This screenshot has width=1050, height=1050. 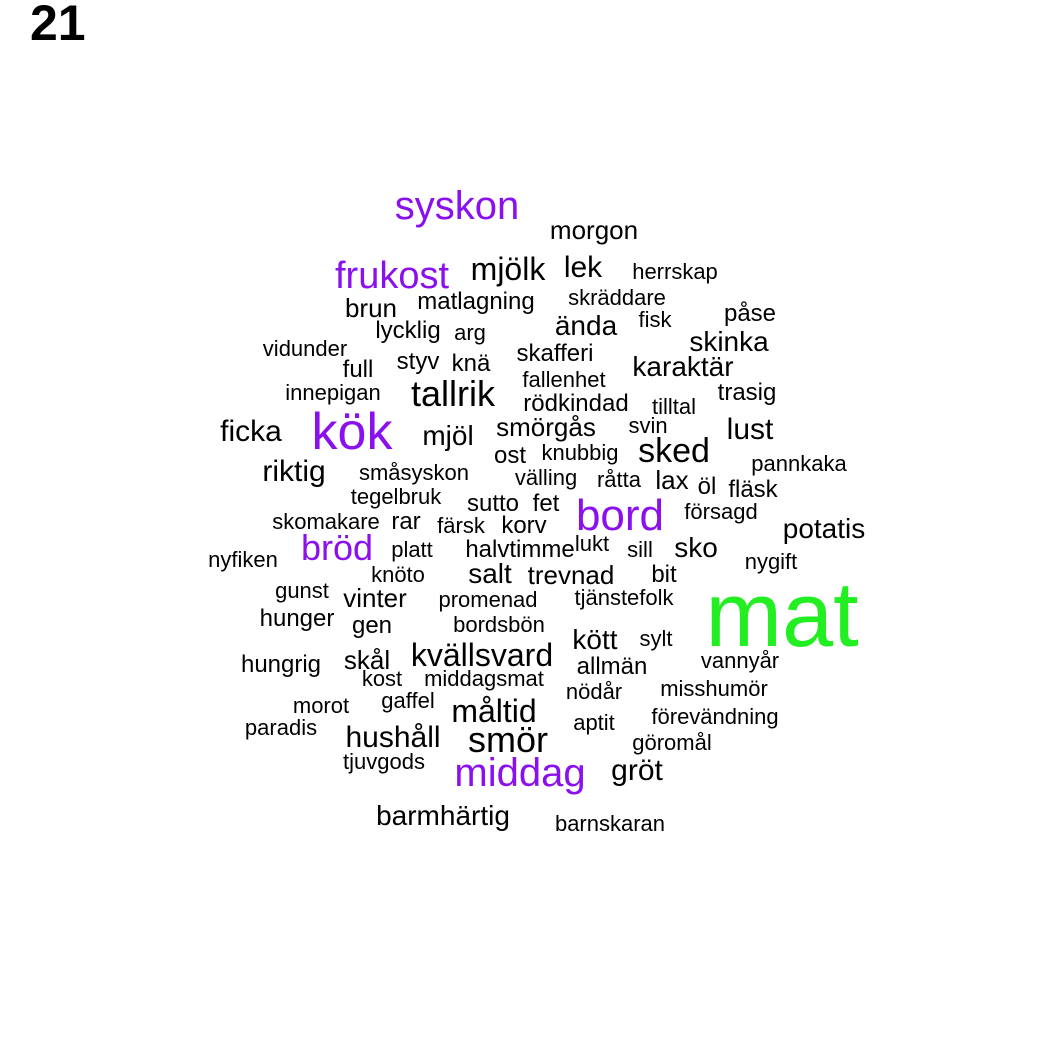 What do you see at coordinates (470, 332) in the screenshot?
I see `word-arg: arg` at bounding box center [470, 332].